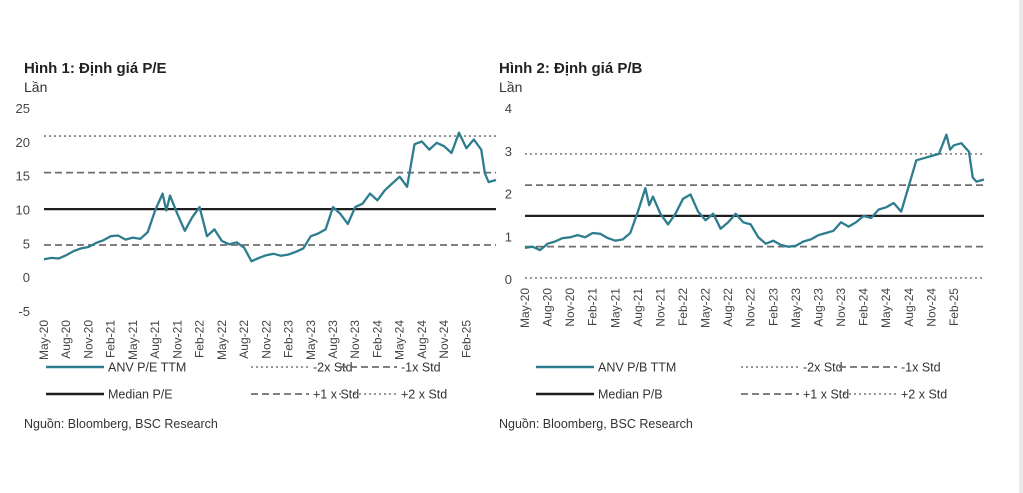 The width and height of the screenshot is (1023, 493). What do you see at coordinates (121, 424) in the screenshot?
I see `chart-1-source: Nguồn: Bloomberg, BSC Research` at bounding box center [121, 424].